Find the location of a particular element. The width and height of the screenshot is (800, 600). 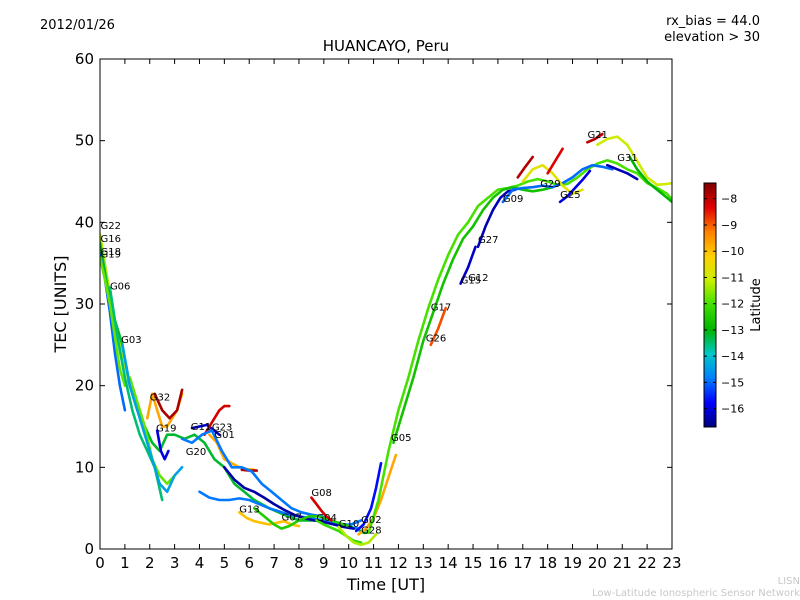

y-tick-label: 20 is located at coordinates (84, 386).